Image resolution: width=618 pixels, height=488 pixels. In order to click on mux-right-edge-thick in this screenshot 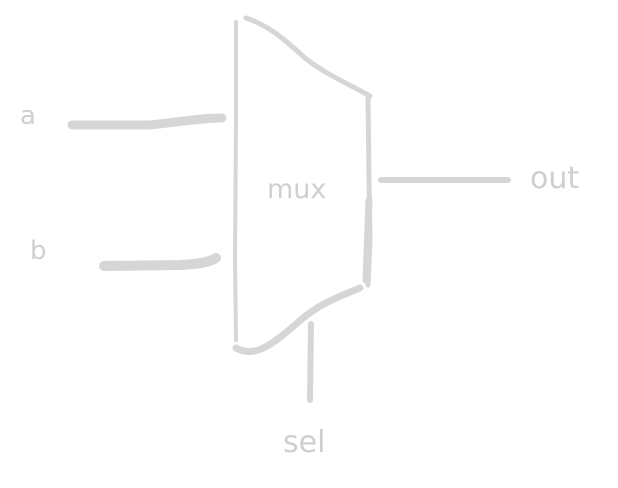, I will do `click(367, 240)`.